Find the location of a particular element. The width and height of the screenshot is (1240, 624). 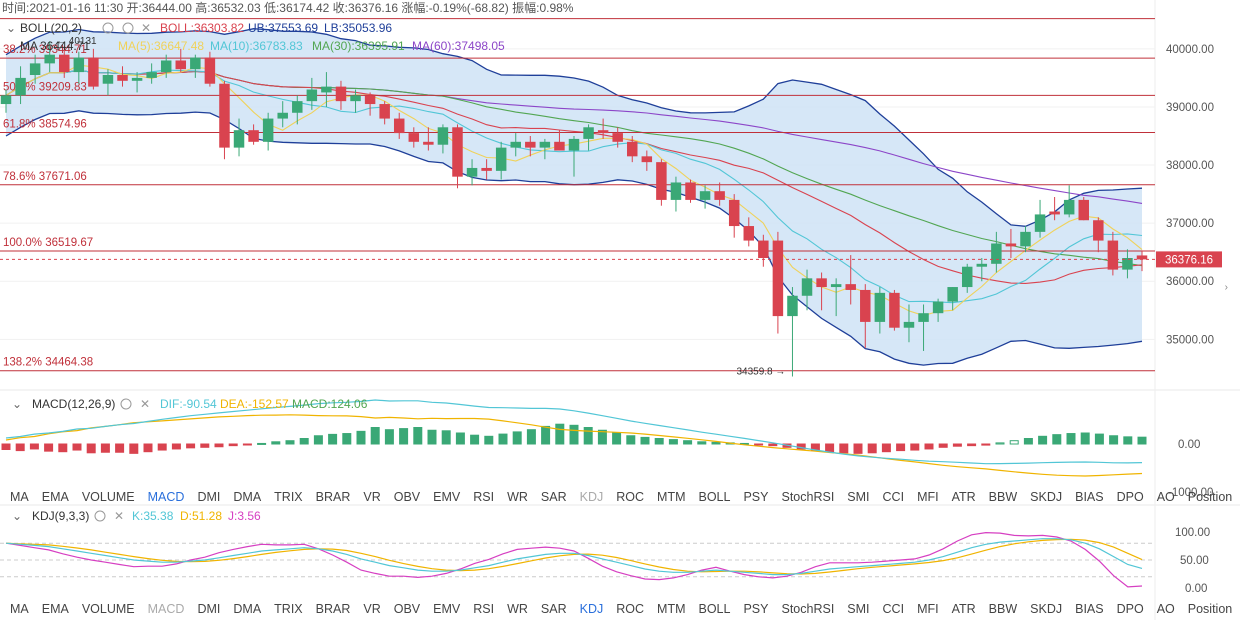

indicator-tab-vr: VR is located at coordinates (372, 609).